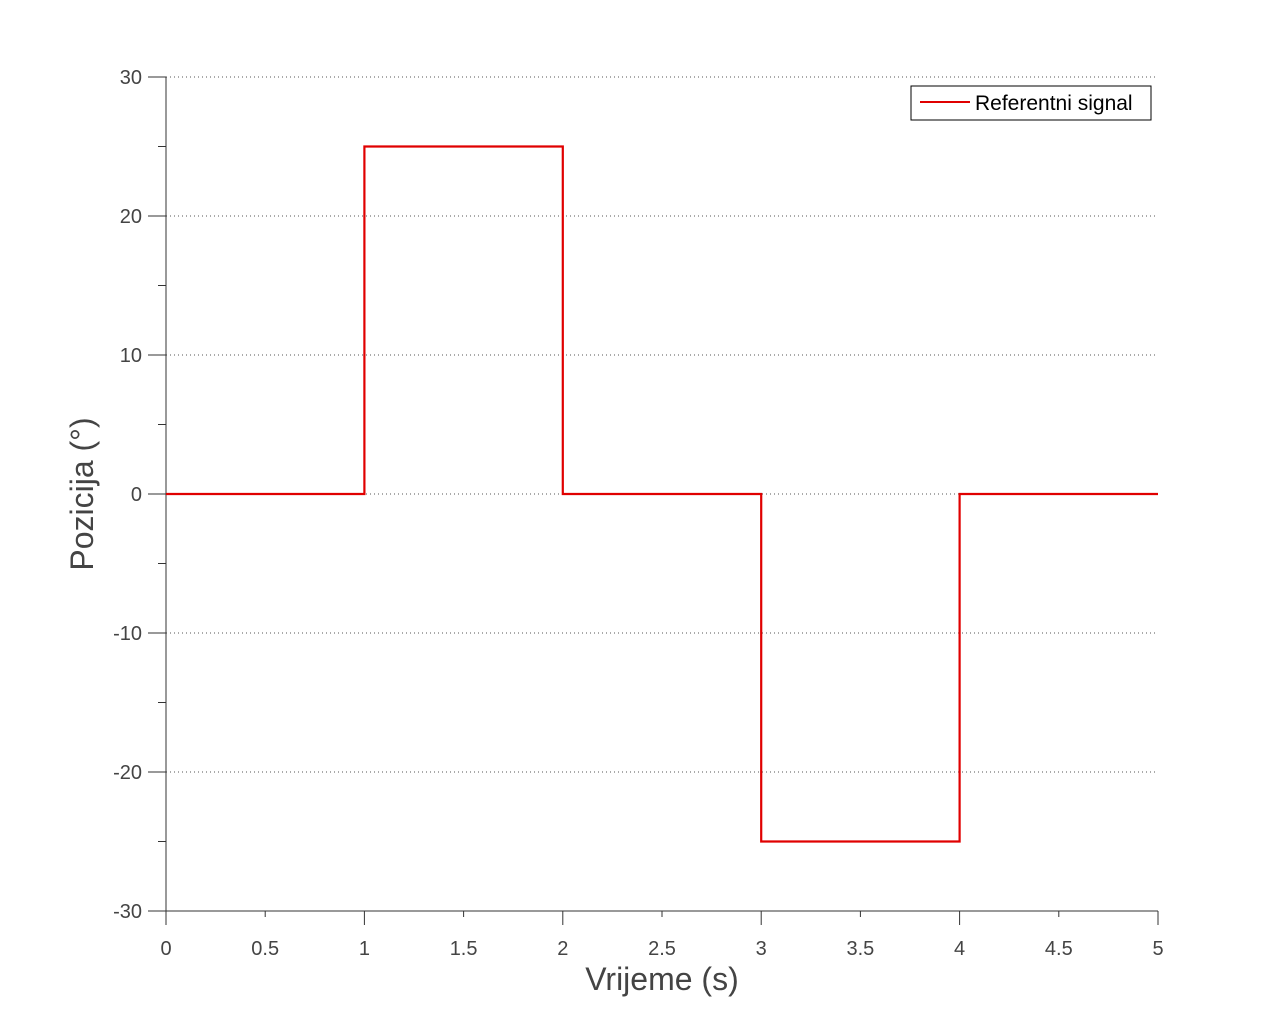  Describe the element at coordinates (562, 949) in the screenshot. I see `x-tick-label: 2` at that location.